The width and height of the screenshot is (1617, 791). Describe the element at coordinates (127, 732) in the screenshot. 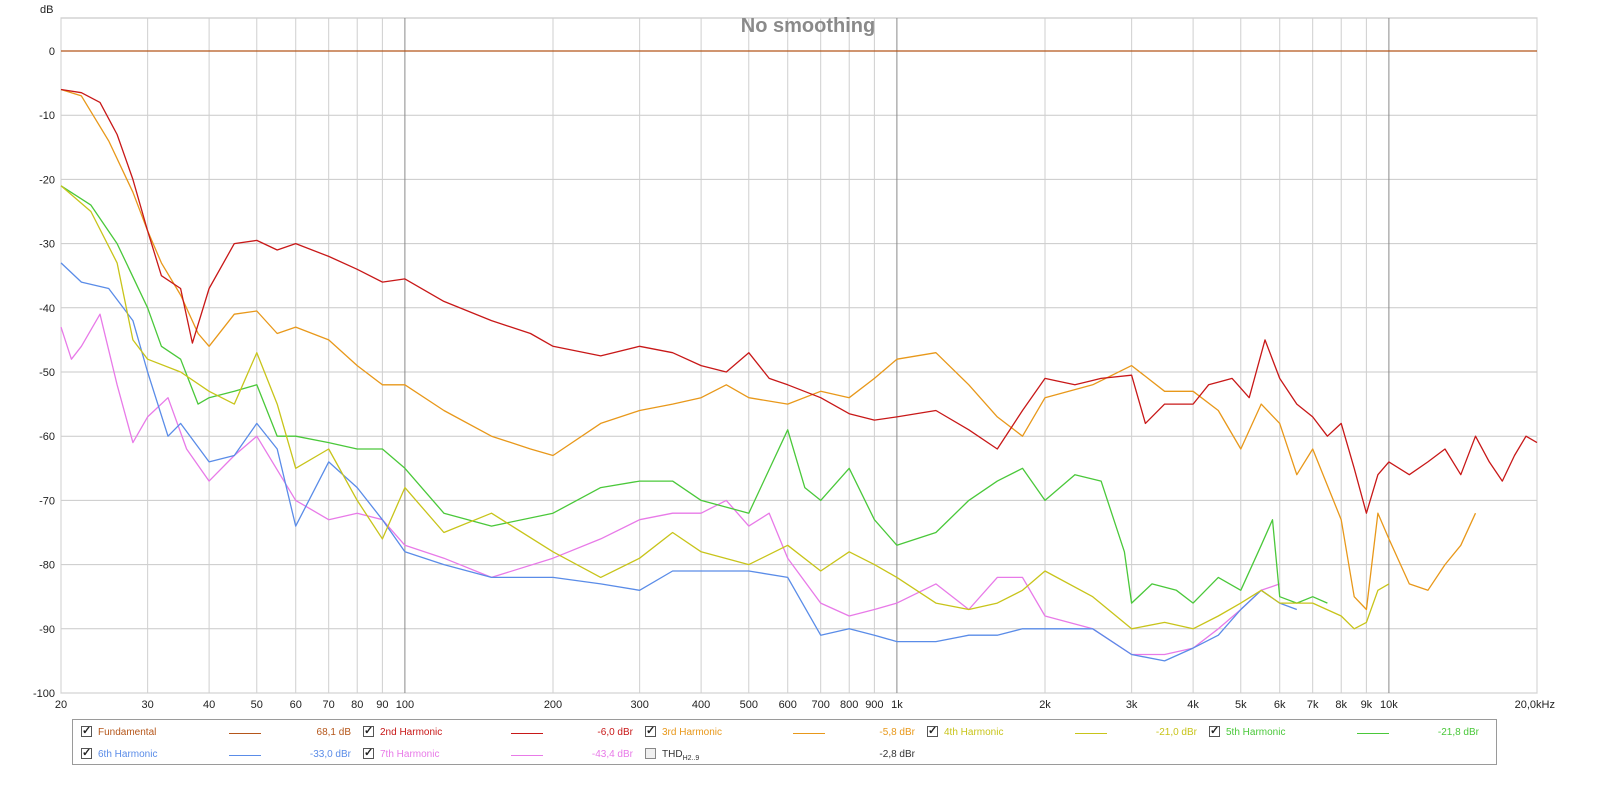

I see `legend-label: Fundamental` at that location.